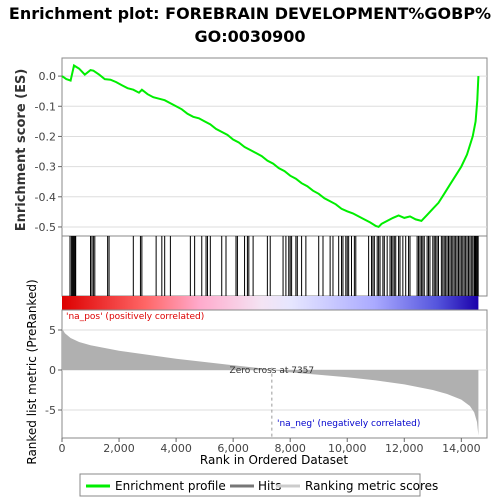 Image resolution: width=500 pixels, height=500 pixels. Describe the element at coordinates (461, 448) in the screenshot. I see `x-tick-label: 14,000` at that location.